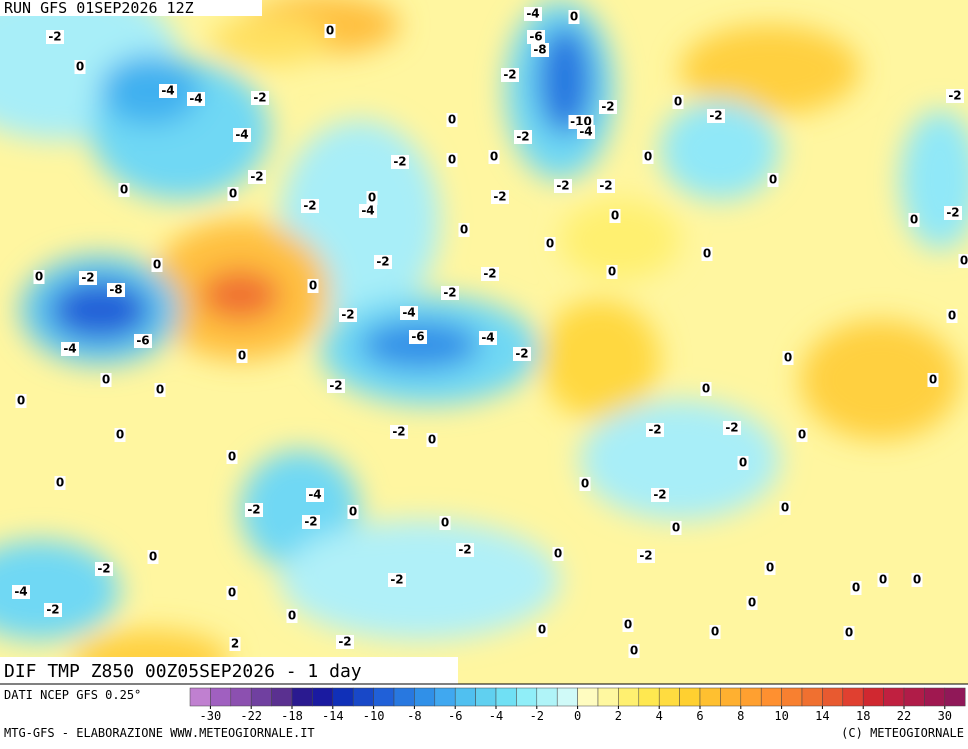  Describe the element at coordinates (333, 716) in the screenshot. I see `colorbar-tick-label: -14` at that location.